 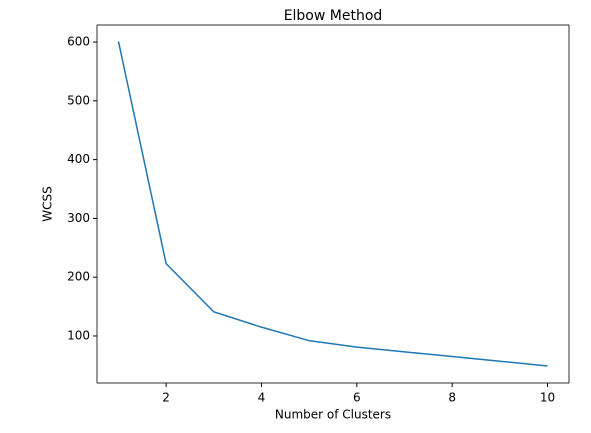 What do you see at coordinates (78, 335) in the screenshot?
I see `y-tick-label: 100` at bounding box center [78, 335].